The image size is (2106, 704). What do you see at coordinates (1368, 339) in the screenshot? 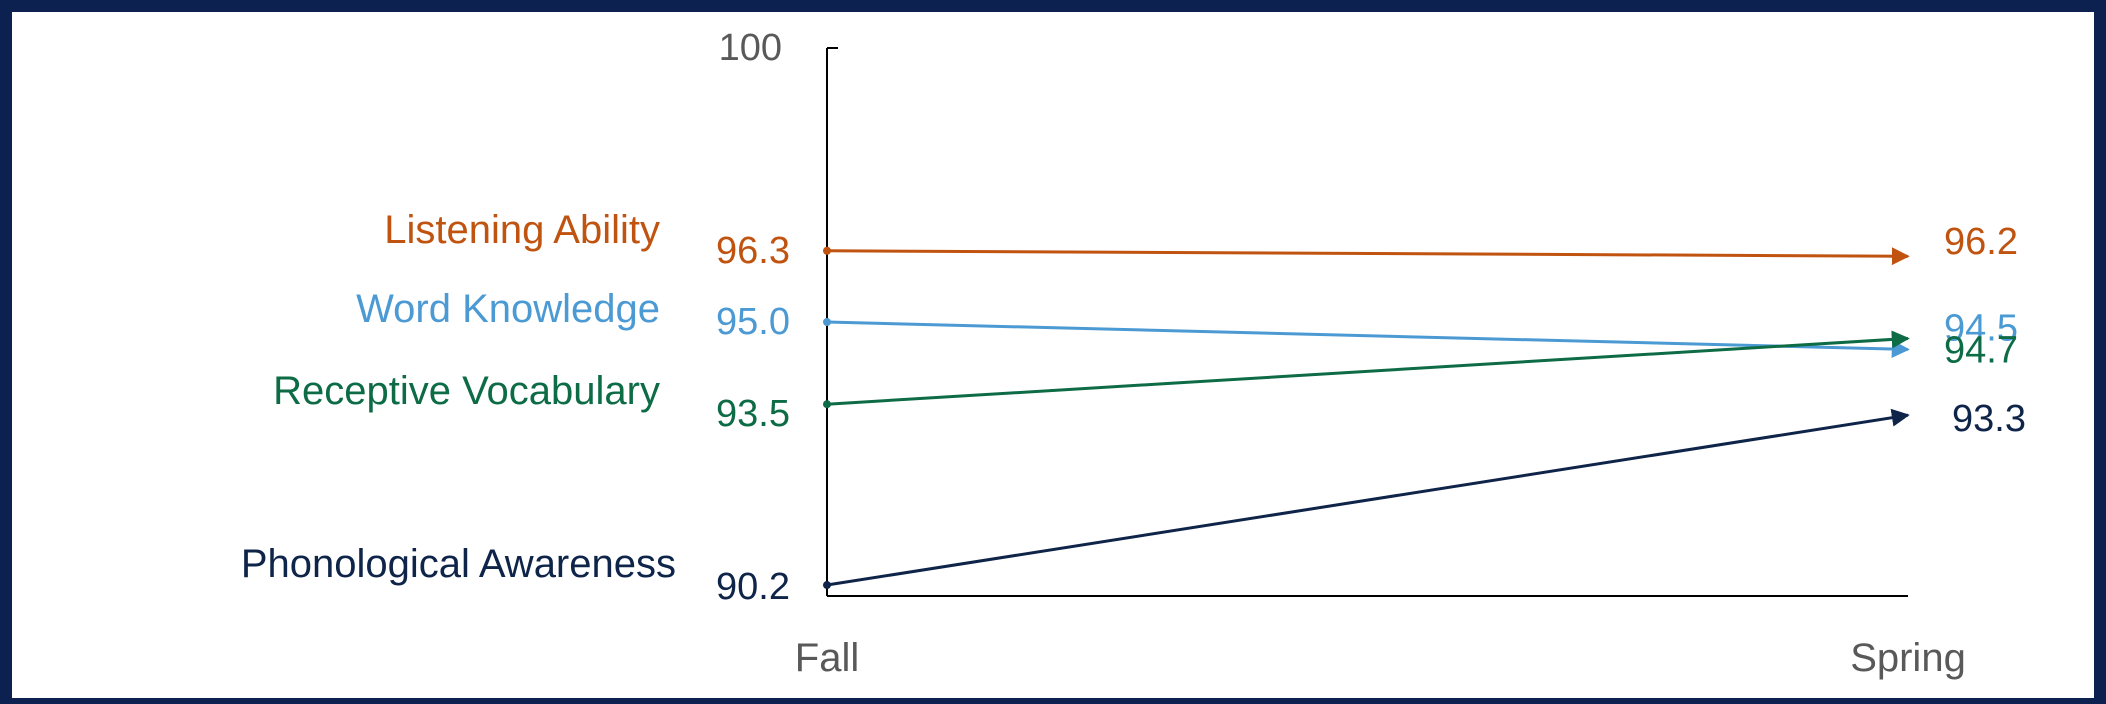
I see `series-line-word-knowledge` at bounding box center [1368, 339].